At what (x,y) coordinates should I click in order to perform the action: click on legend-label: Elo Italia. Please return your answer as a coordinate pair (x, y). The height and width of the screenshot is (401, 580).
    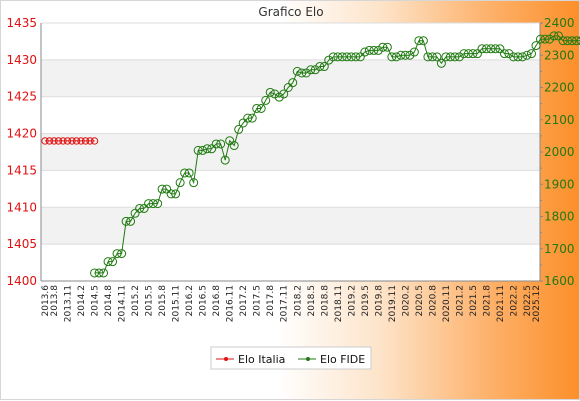
    Looking at the image, I should click on (261, 359).